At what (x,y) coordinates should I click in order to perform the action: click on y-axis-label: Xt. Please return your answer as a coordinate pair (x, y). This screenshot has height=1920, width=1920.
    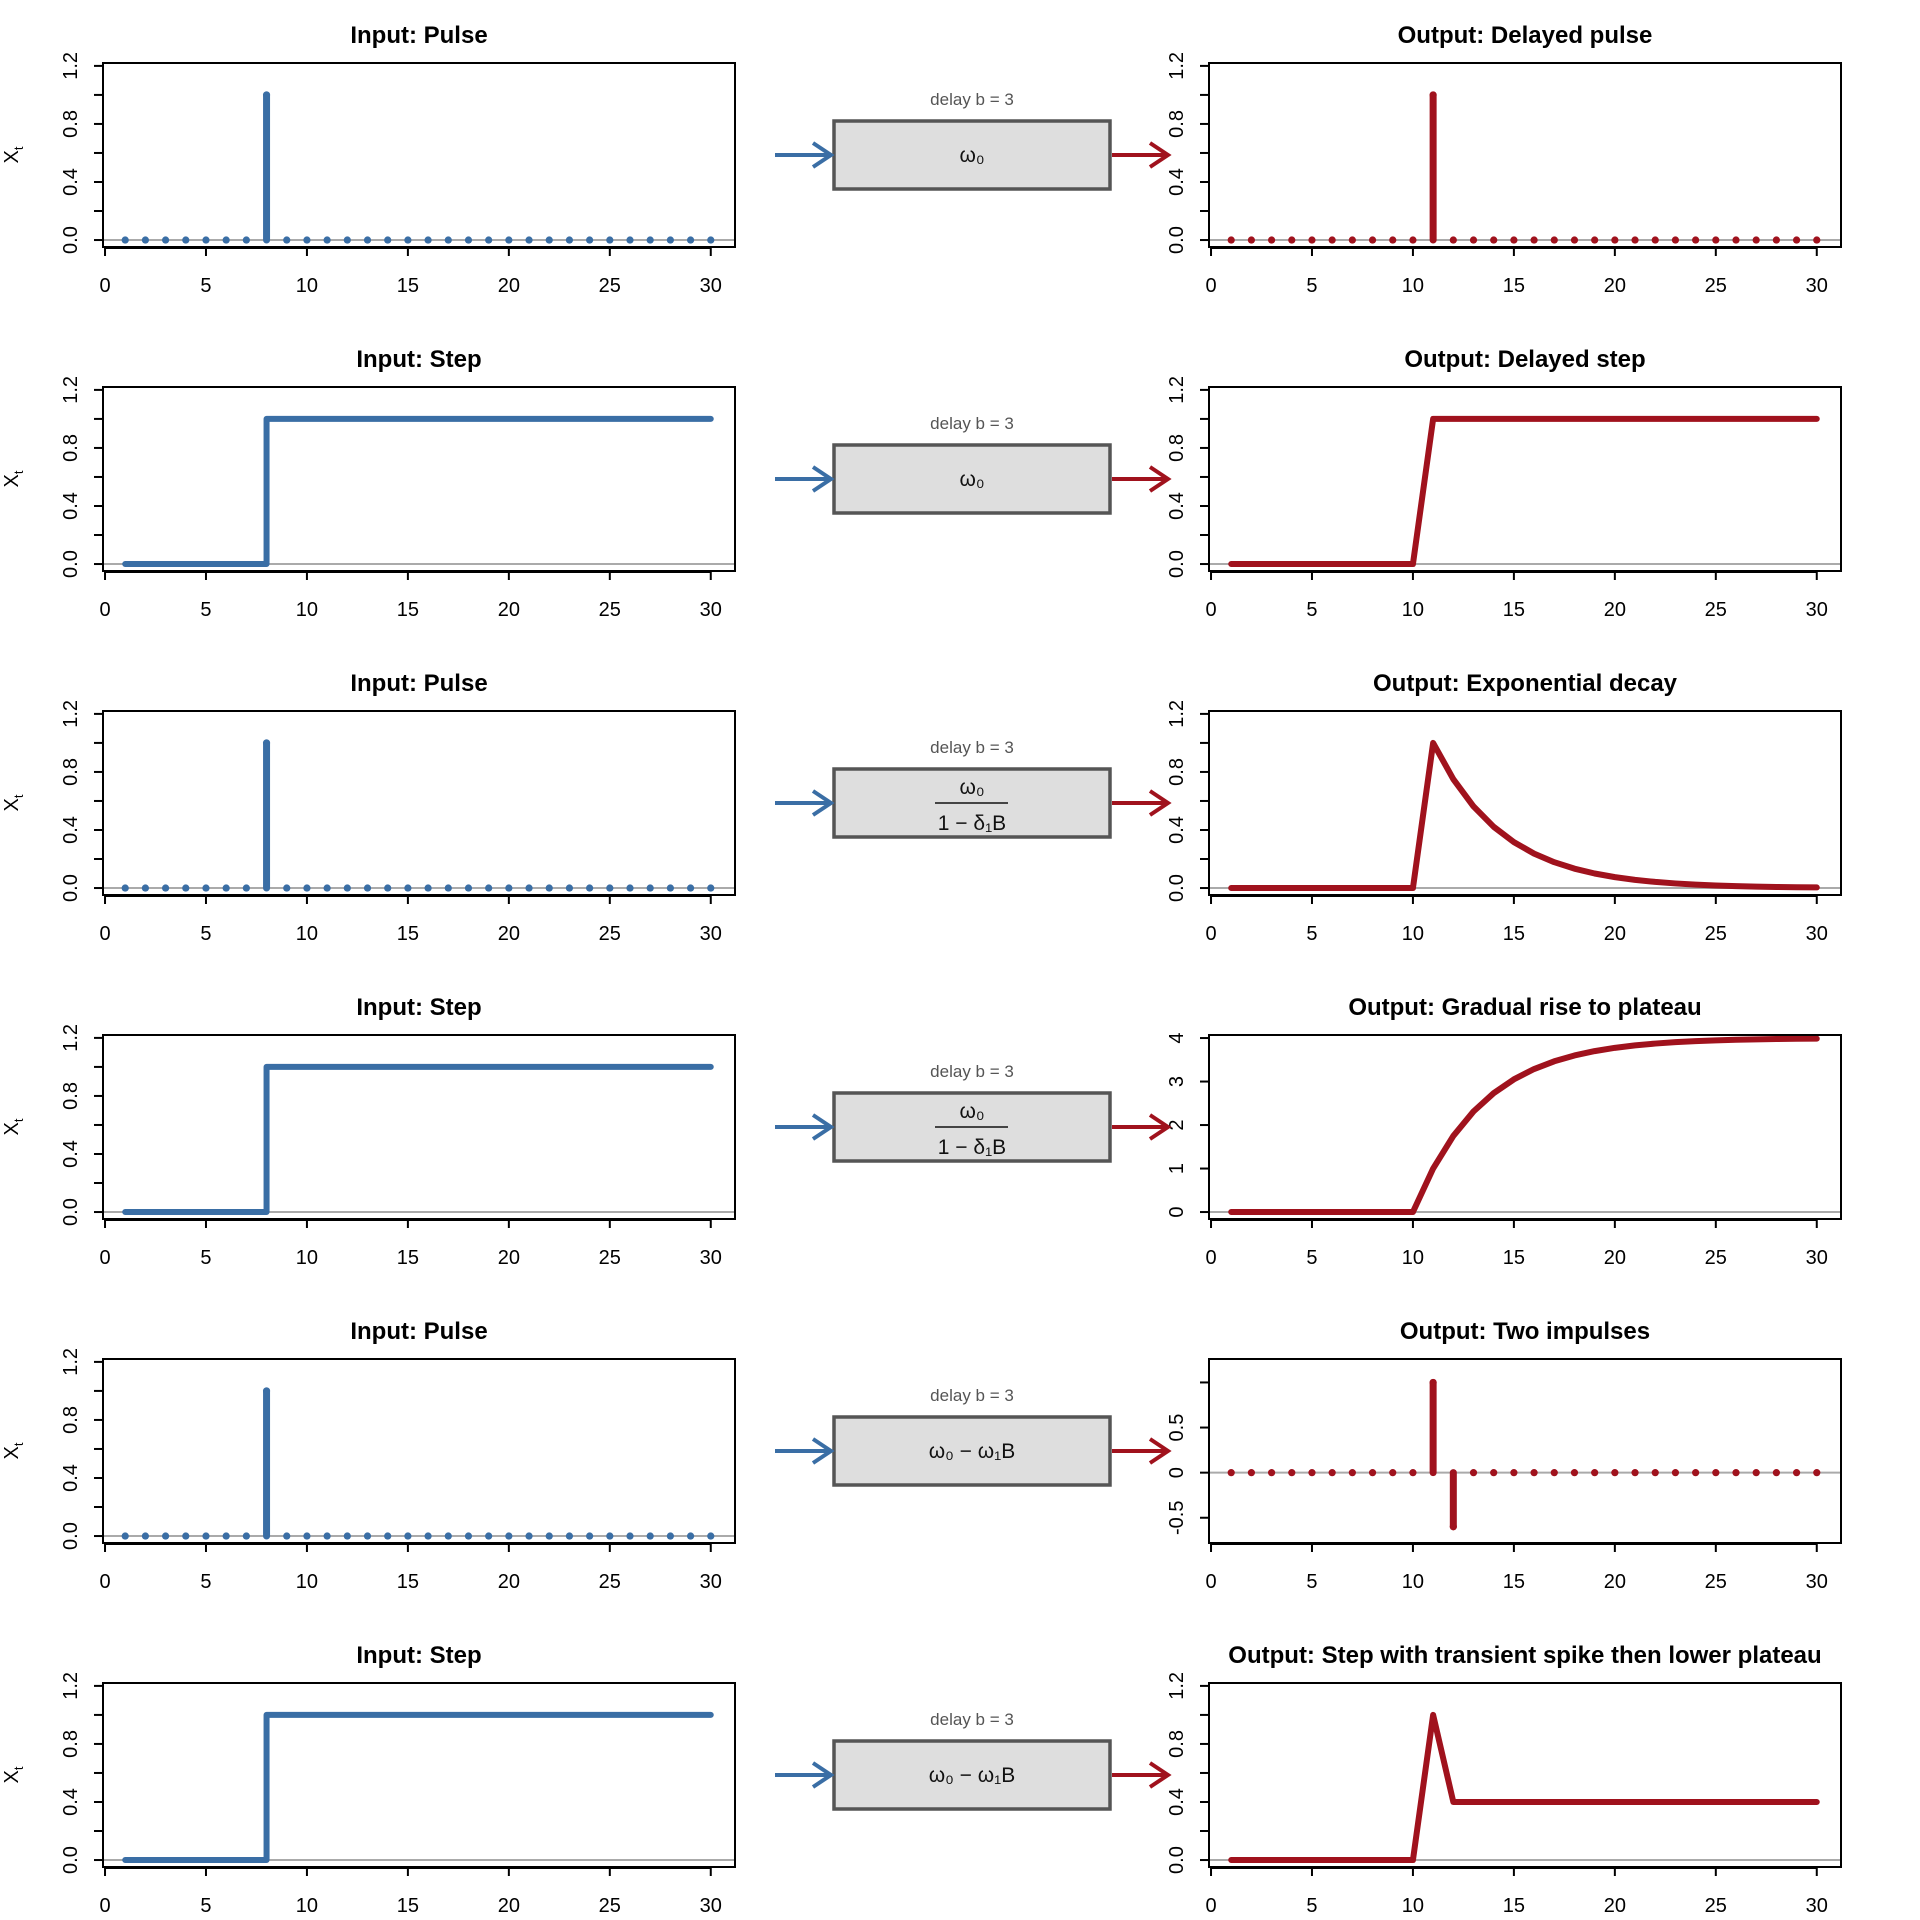
    Looking at the image, I should click on (13, 154).